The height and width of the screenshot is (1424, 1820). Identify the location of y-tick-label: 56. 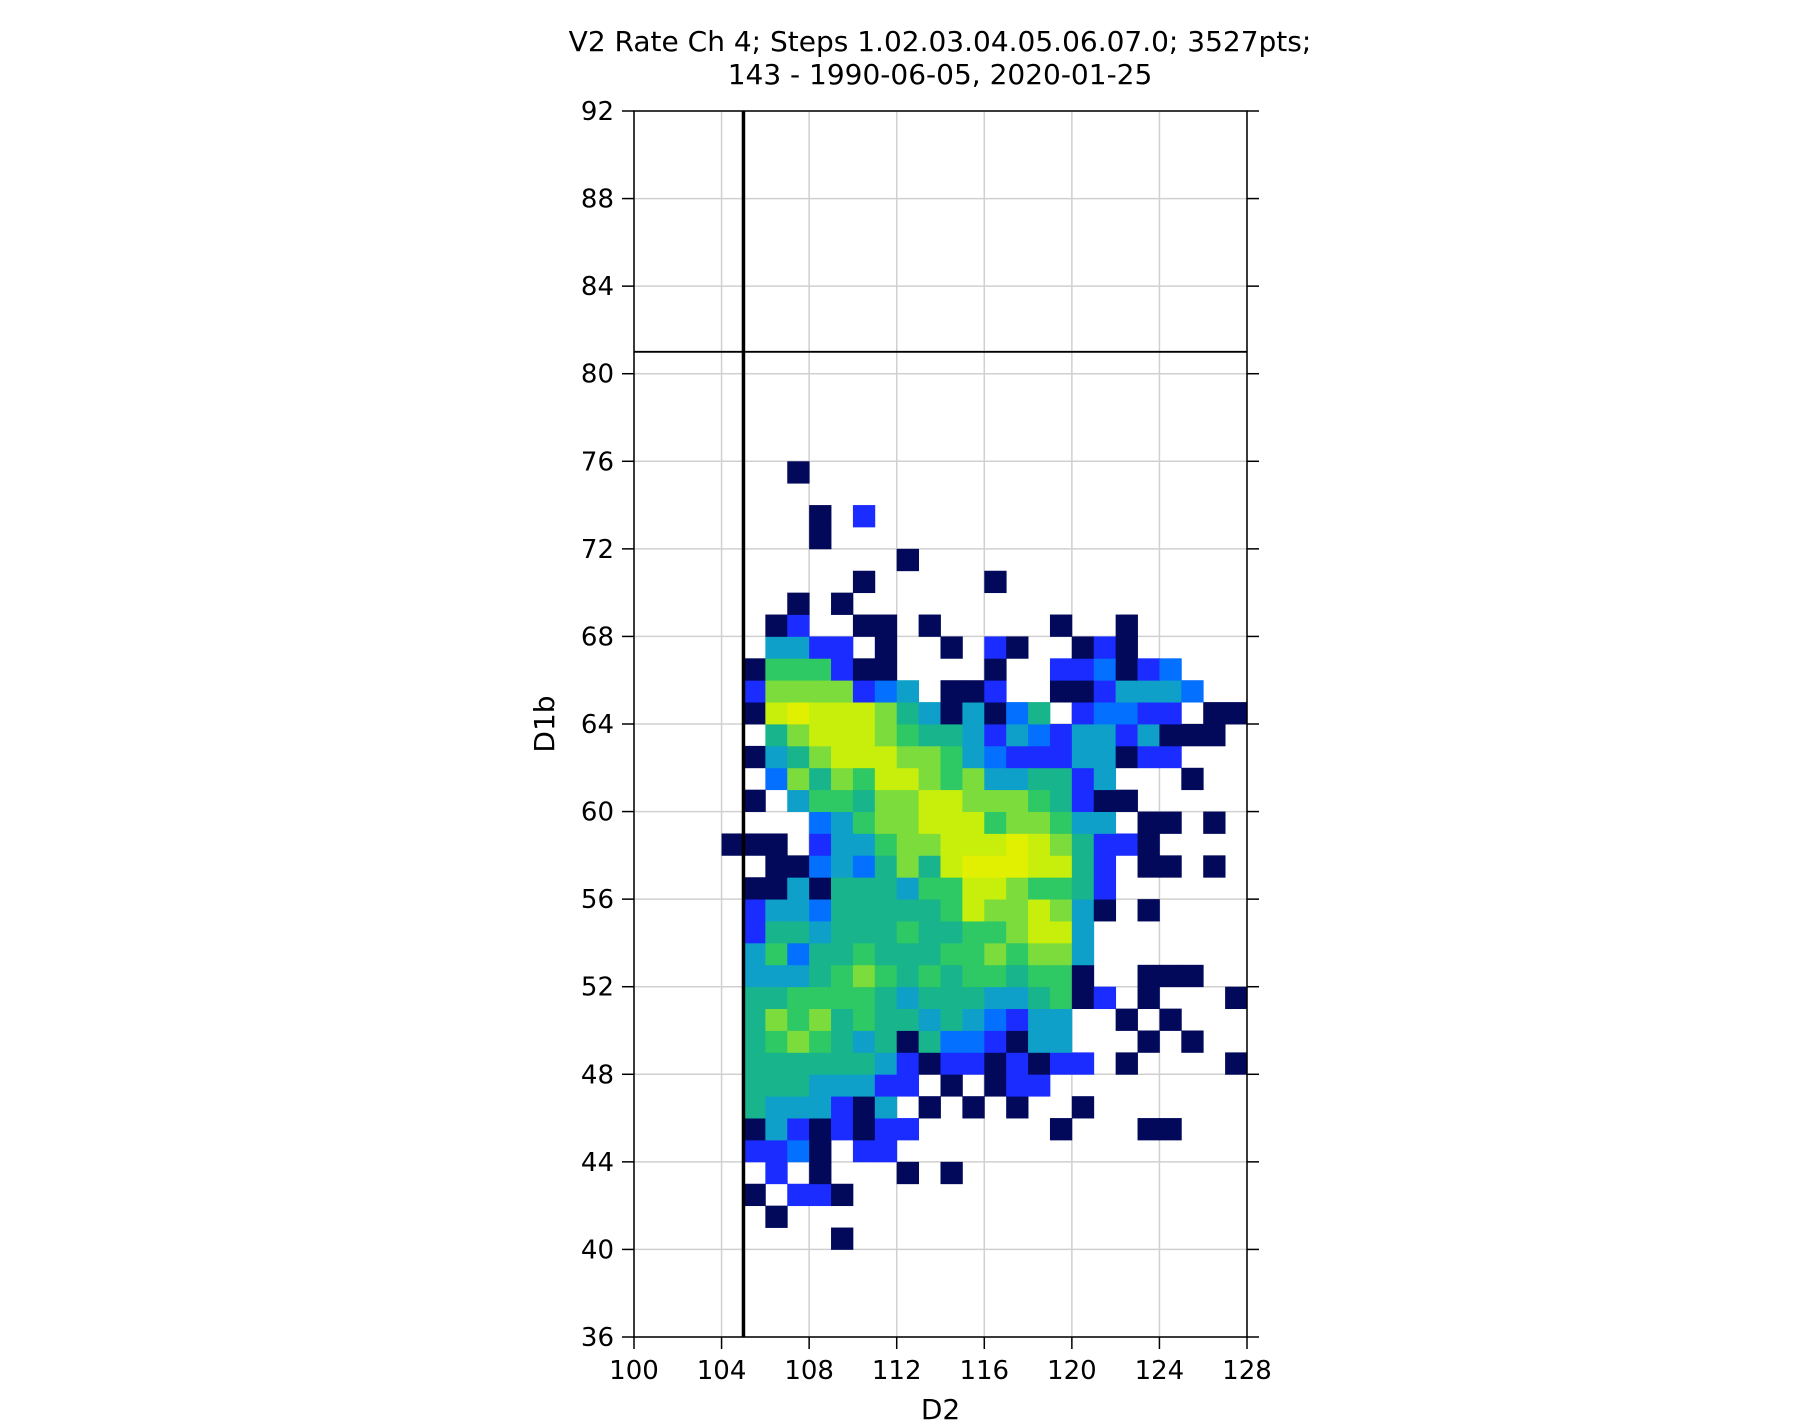
(597, 900).